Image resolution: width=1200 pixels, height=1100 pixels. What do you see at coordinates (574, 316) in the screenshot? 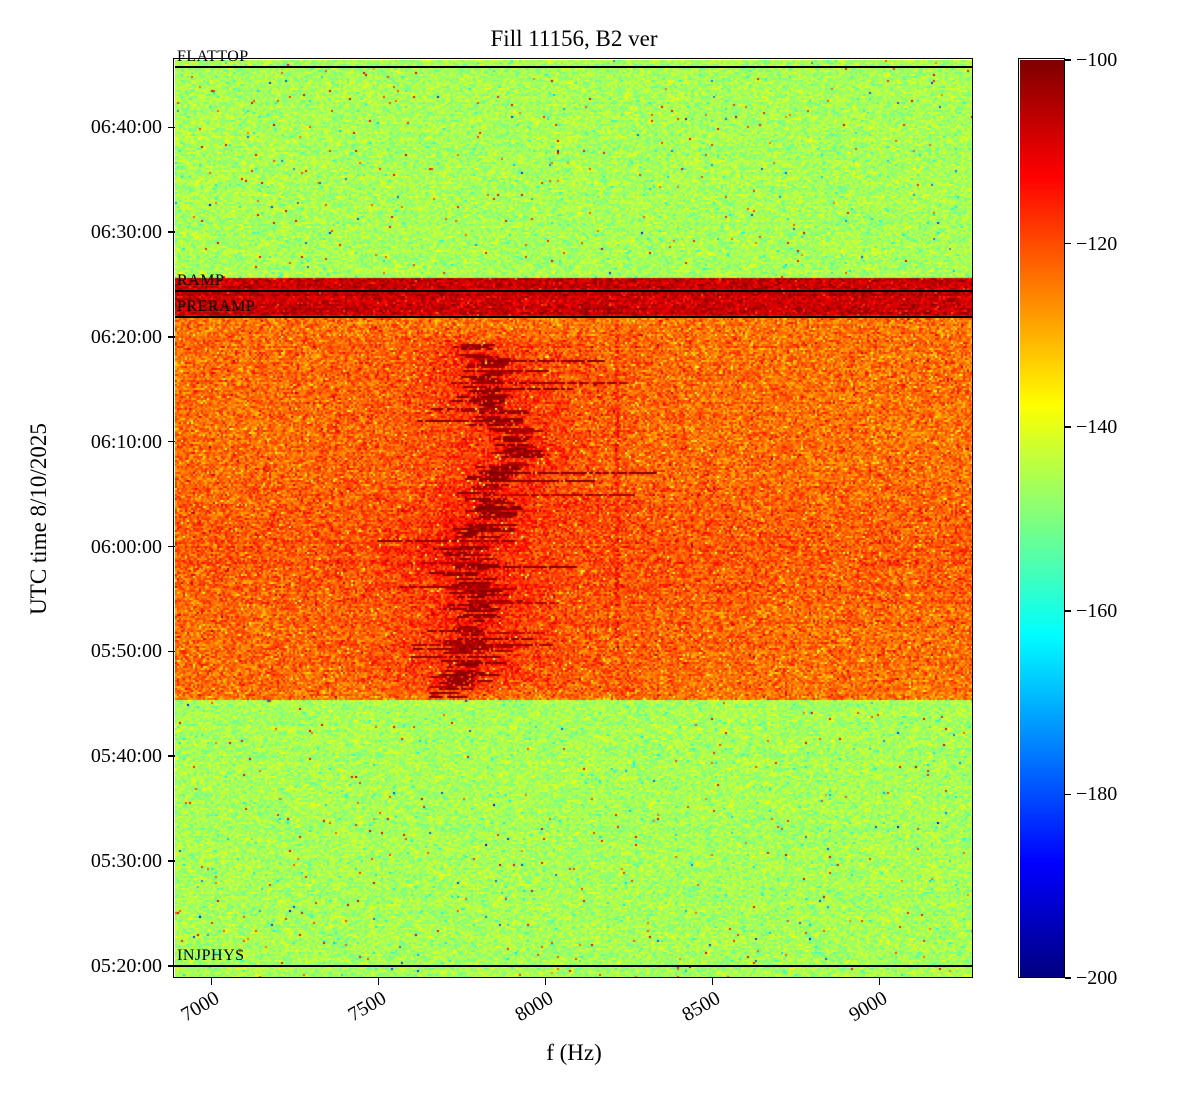
I see `annotation-line-preramp` at bounding box center [574, 316].